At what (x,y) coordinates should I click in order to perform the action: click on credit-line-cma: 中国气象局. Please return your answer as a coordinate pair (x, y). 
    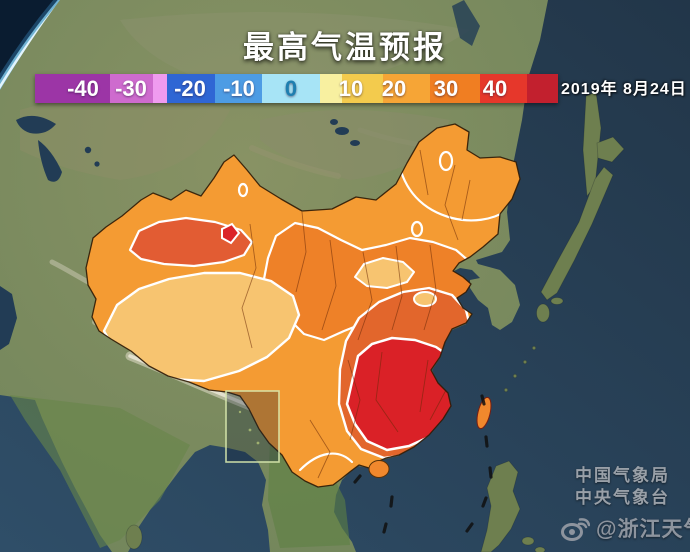
    Looking at the image, I should click on (622, 475).